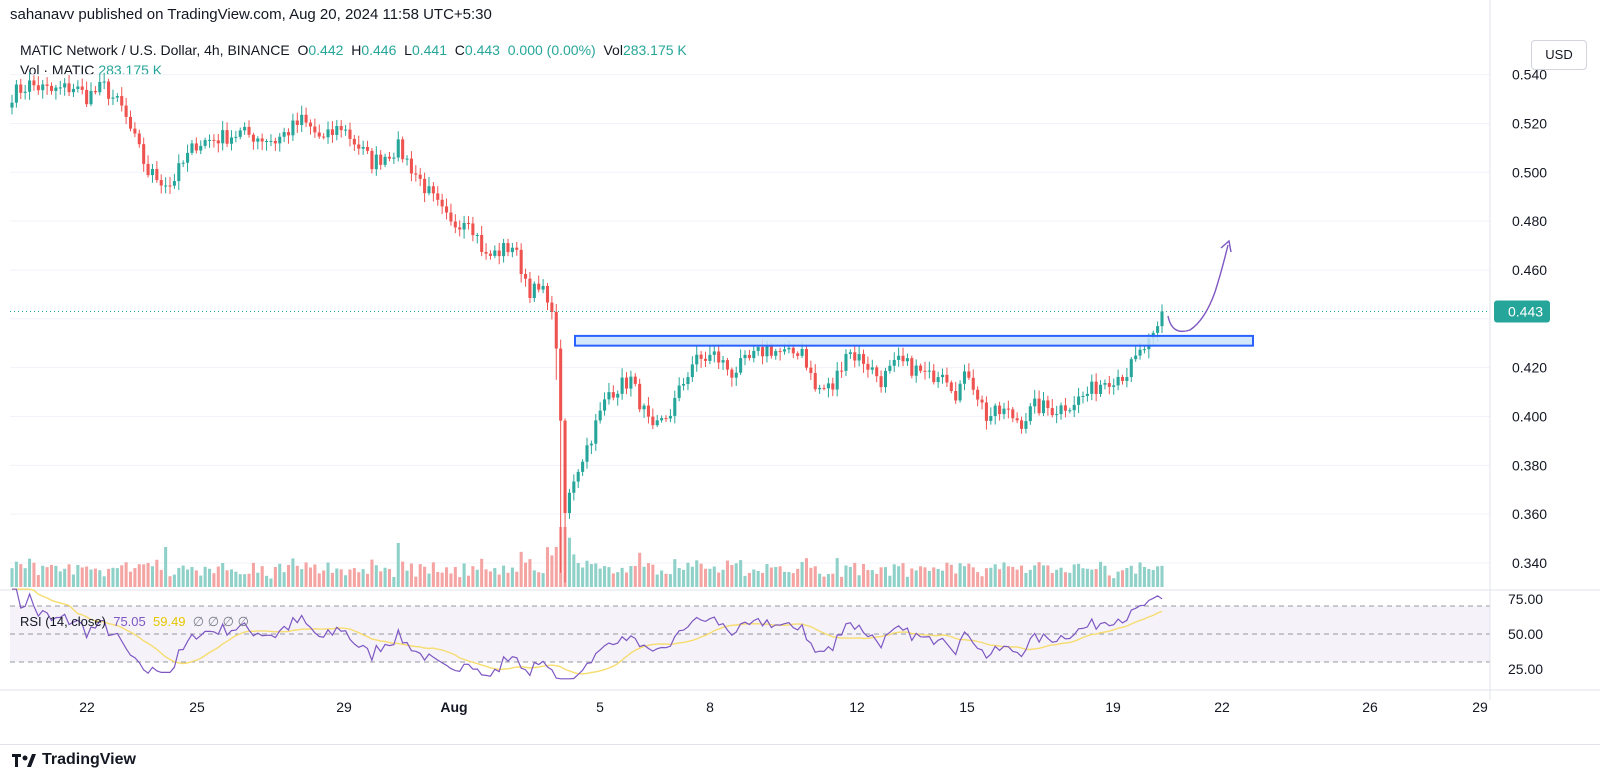 Image resolution: width=1600 pixels, height=781 pixels. Describe the element at coordinates (1529, 75) in the screenshot. I see `price-tick-label: 0.540` at that location.